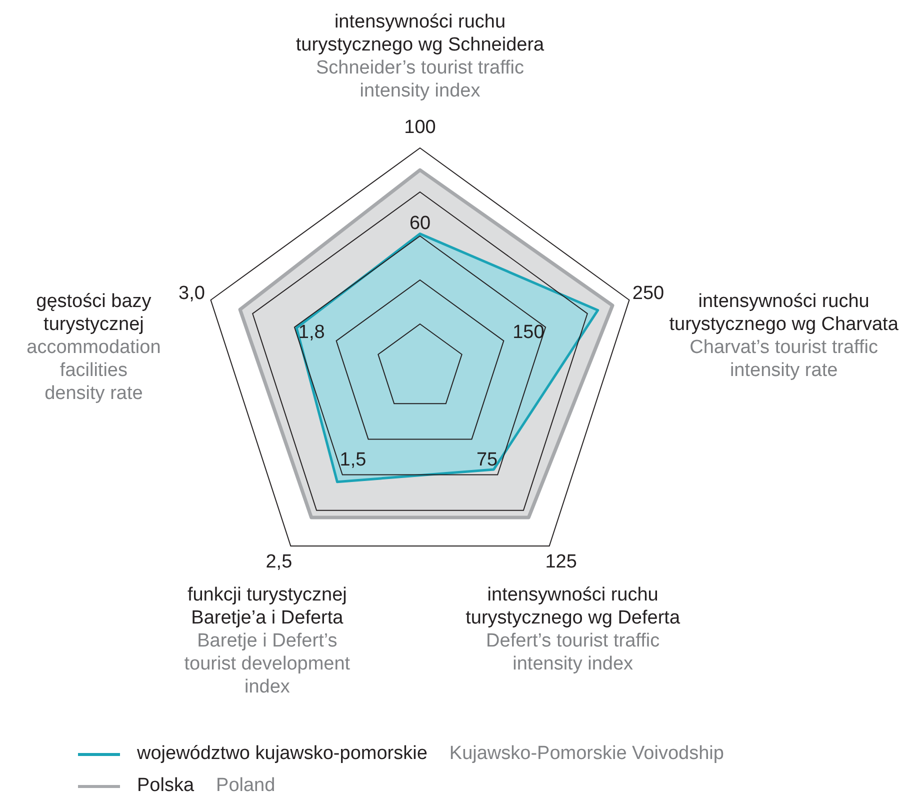  What do you see at coordinates (267, 641) in the screenshot?
I see `spoke-label: funkcji turystycznej Baretje’a i Deferta Baretje i Defert’s tourist development index` at bounding box center [267, 641].